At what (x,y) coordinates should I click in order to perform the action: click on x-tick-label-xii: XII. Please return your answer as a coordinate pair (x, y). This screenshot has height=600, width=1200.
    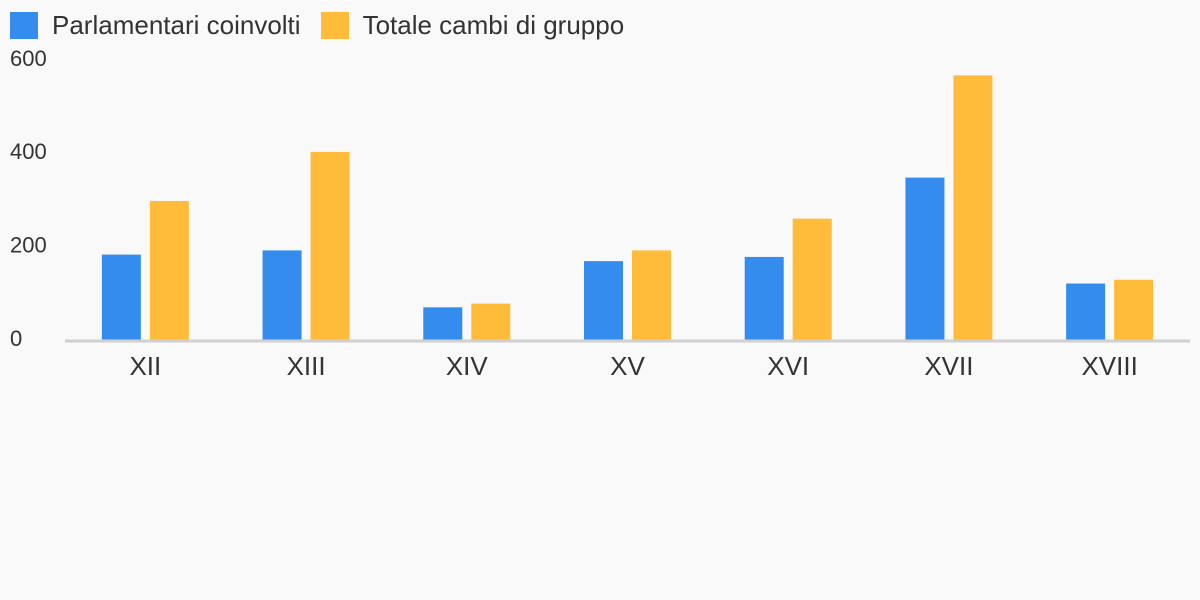
    Looking at the image, I should click on (145, 366).